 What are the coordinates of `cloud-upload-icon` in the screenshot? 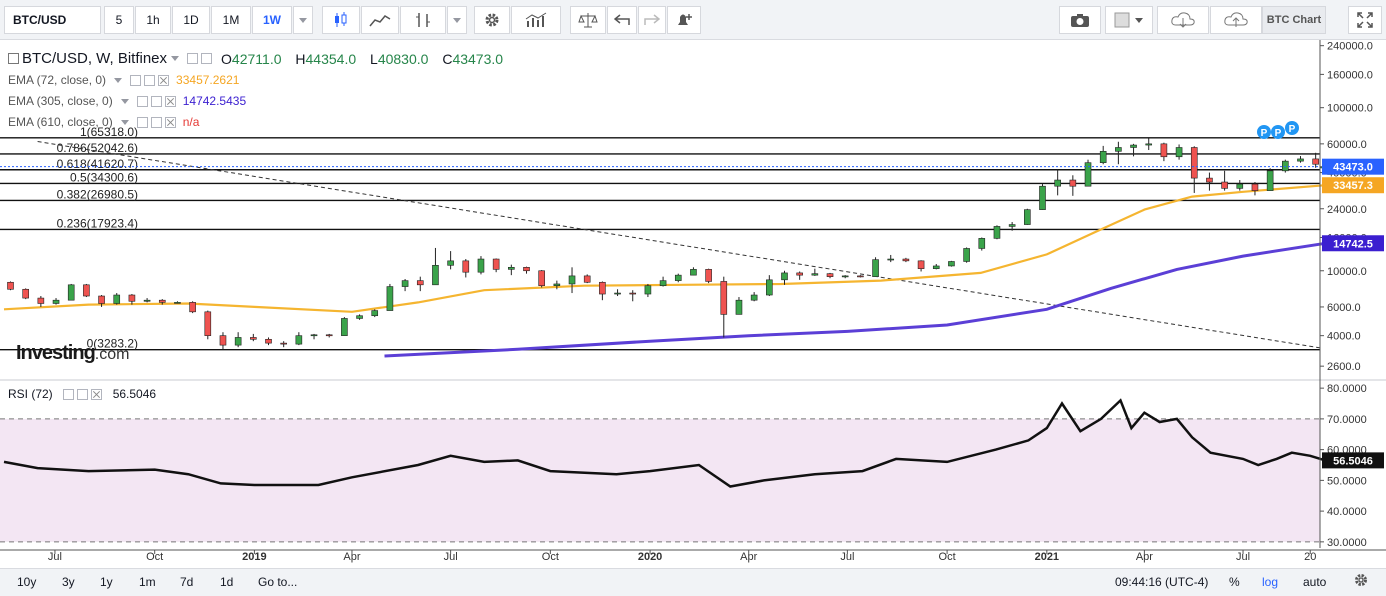 It's located at (1236, 19).